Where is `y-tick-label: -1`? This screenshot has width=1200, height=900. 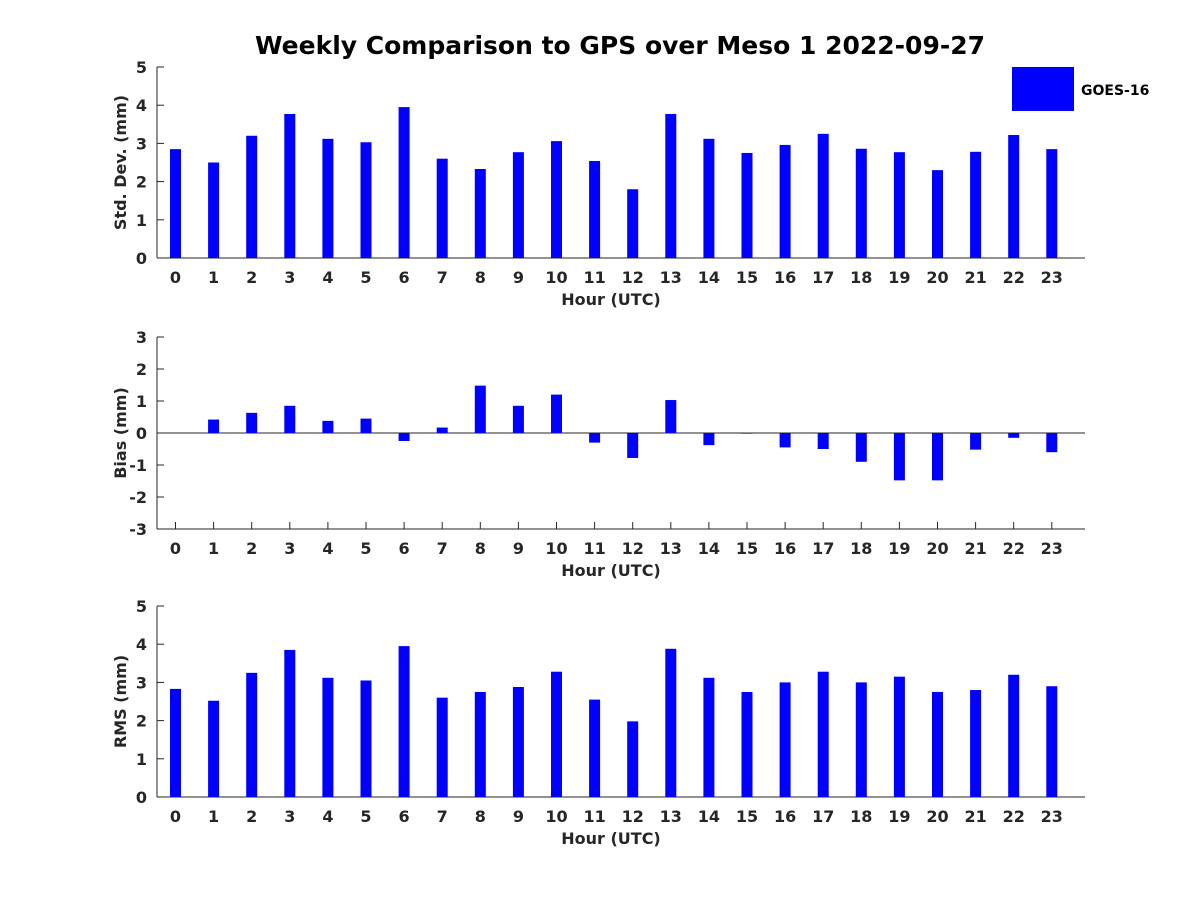 y-tick-label: -1 is located at coordinates (138, 465).